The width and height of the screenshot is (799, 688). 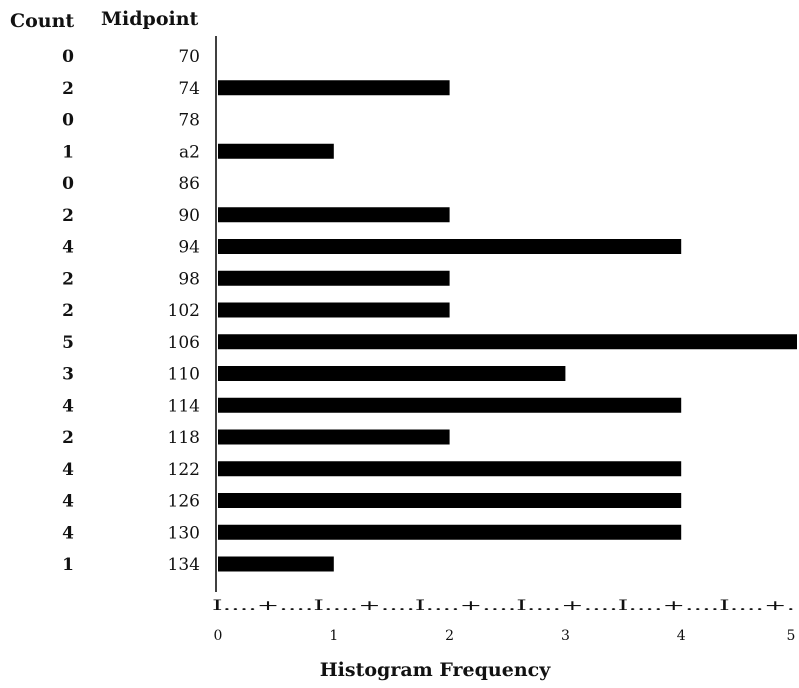 What do you see at coordinates (150, 19) in the screenshot?
I see `midpoint-header: Midpoint` at bounding box center [150, 19].